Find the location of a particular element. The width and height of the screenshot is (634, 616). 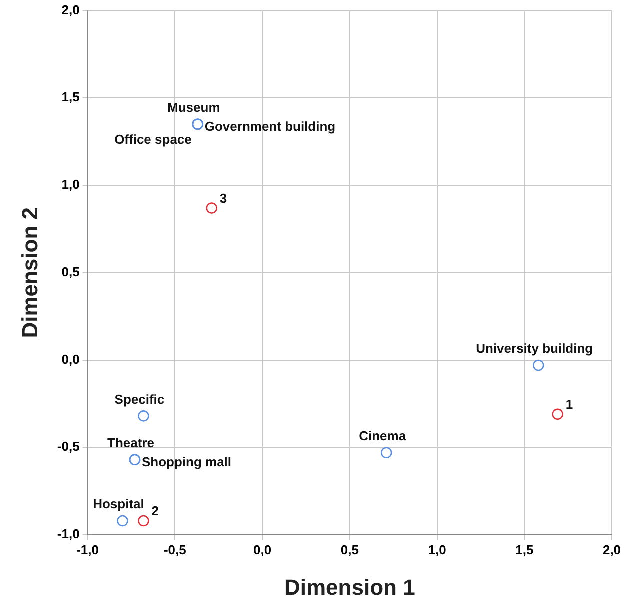

annotation: Museum is located at coordinates (194, 107).